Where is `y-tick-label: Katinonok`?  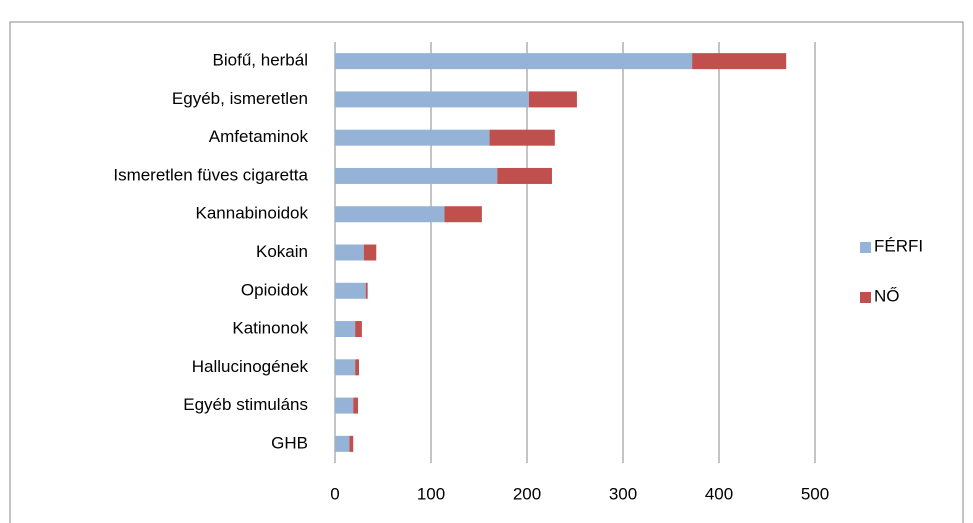 y-tick-label: Katinonok is located at coordinates (270, 328).